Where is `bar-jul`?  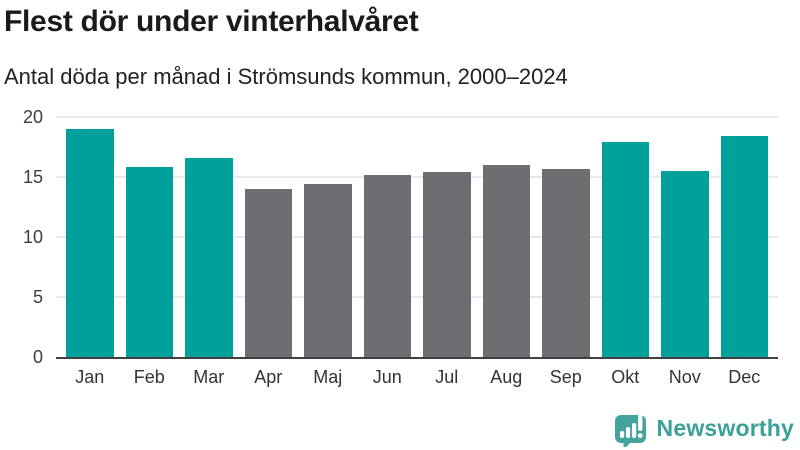 bar-jul is located at coordinates (447, 264).